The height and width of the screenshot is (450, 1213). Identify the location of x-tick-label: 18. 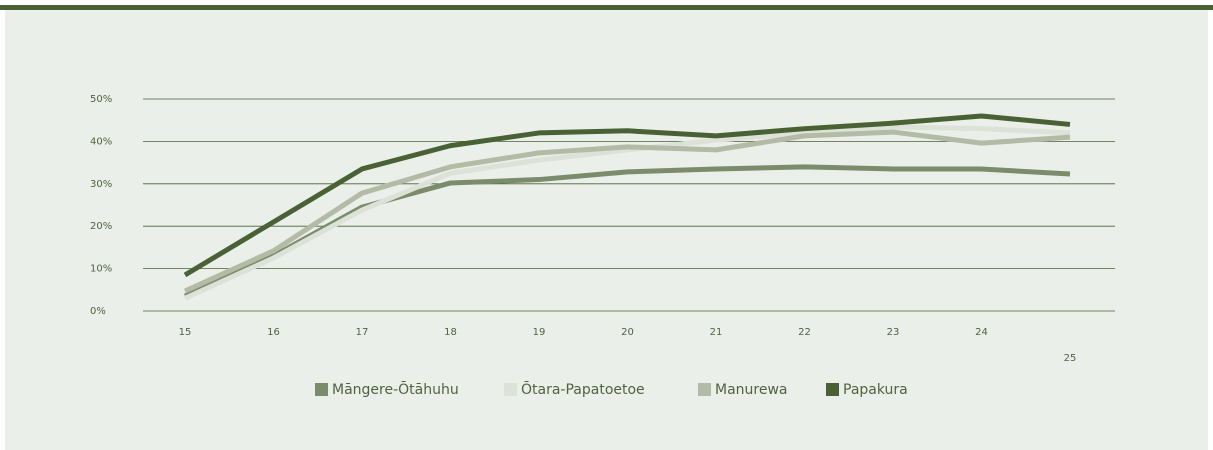
(450, 332).